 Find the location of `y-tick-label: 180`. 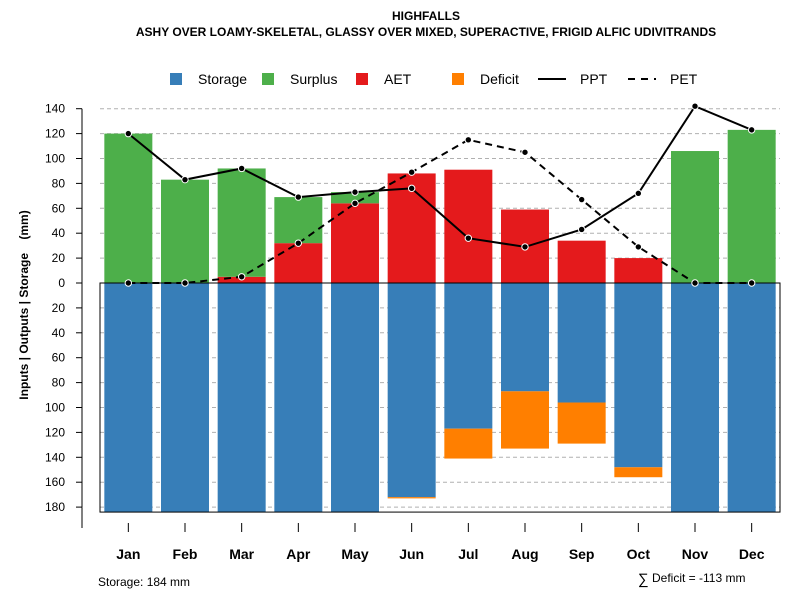

y-tick-label: 180 is located at coordinates (55, 507).